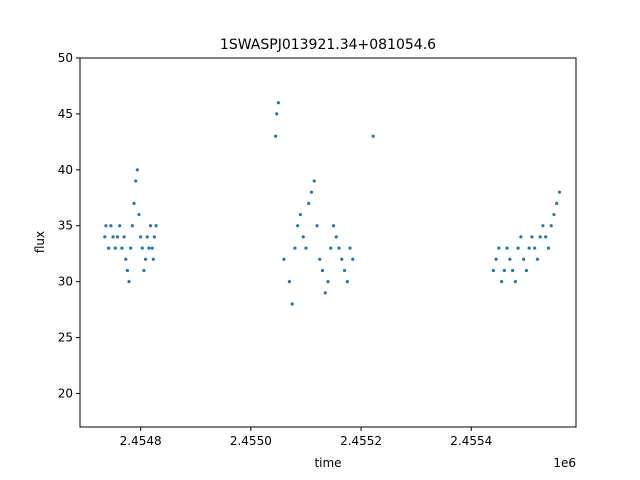 The image size is (640, 480). I want to click on y-axis-ticks: 20 25 30 35 40 45 50, so click(69, 225).